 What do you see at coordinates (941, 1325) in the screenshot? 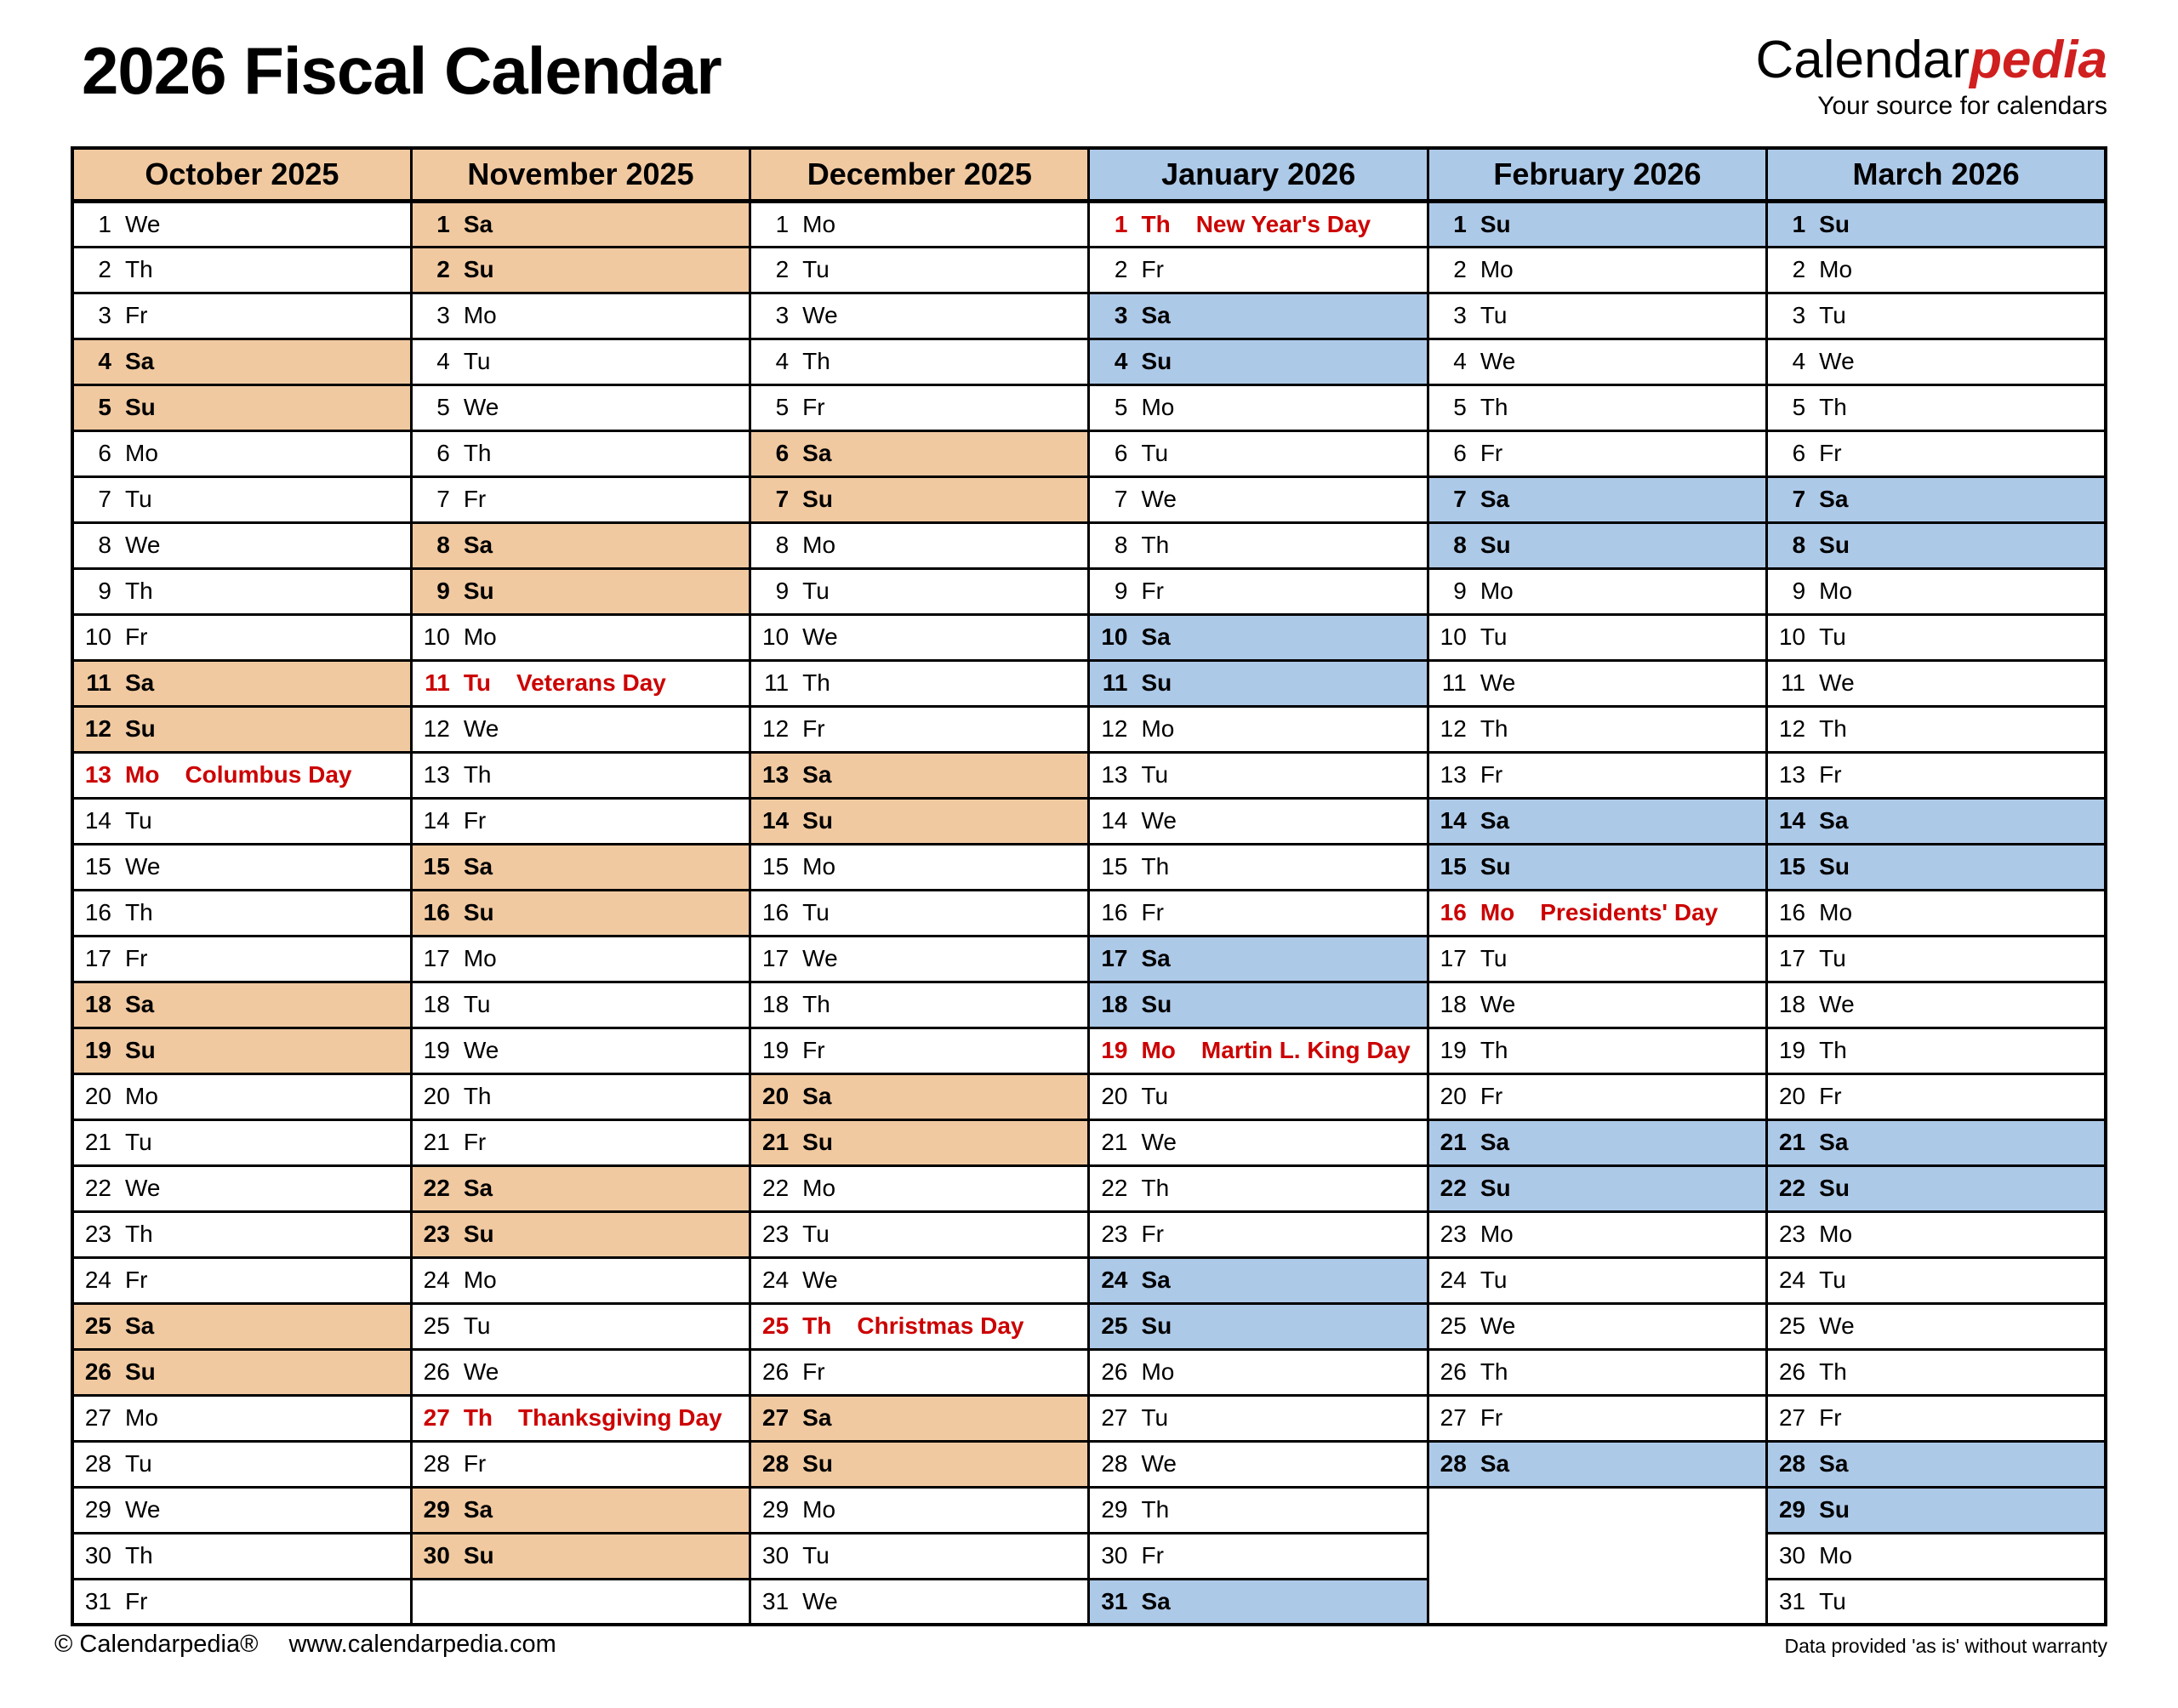
I see `holiday-label: Christmas Day` at bounding box center [941, 1325].